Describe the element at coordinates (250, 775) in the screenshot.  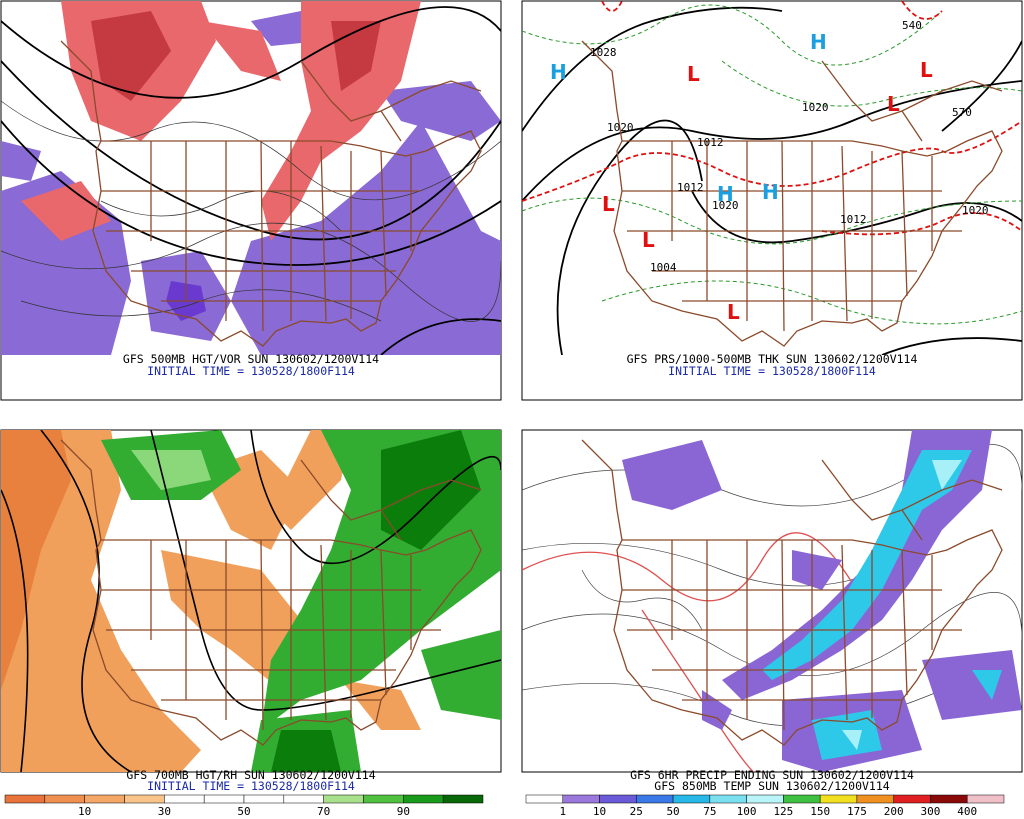
I see `caption: GFS 700MB HGT/RH SUN 130602/1200V114` at that location.